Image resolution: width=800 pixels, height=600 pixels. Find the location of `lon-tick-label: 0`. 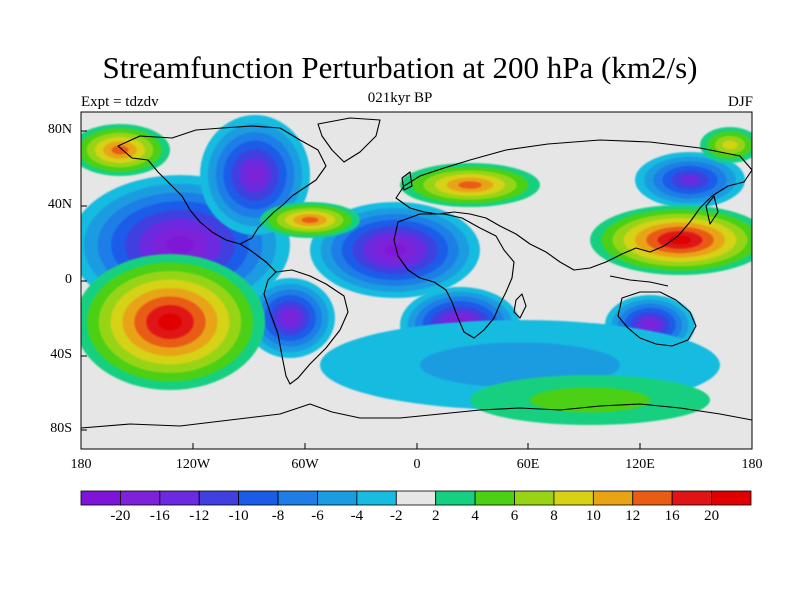

lon-tick-label: 0 is located at coordinates (417, 464).